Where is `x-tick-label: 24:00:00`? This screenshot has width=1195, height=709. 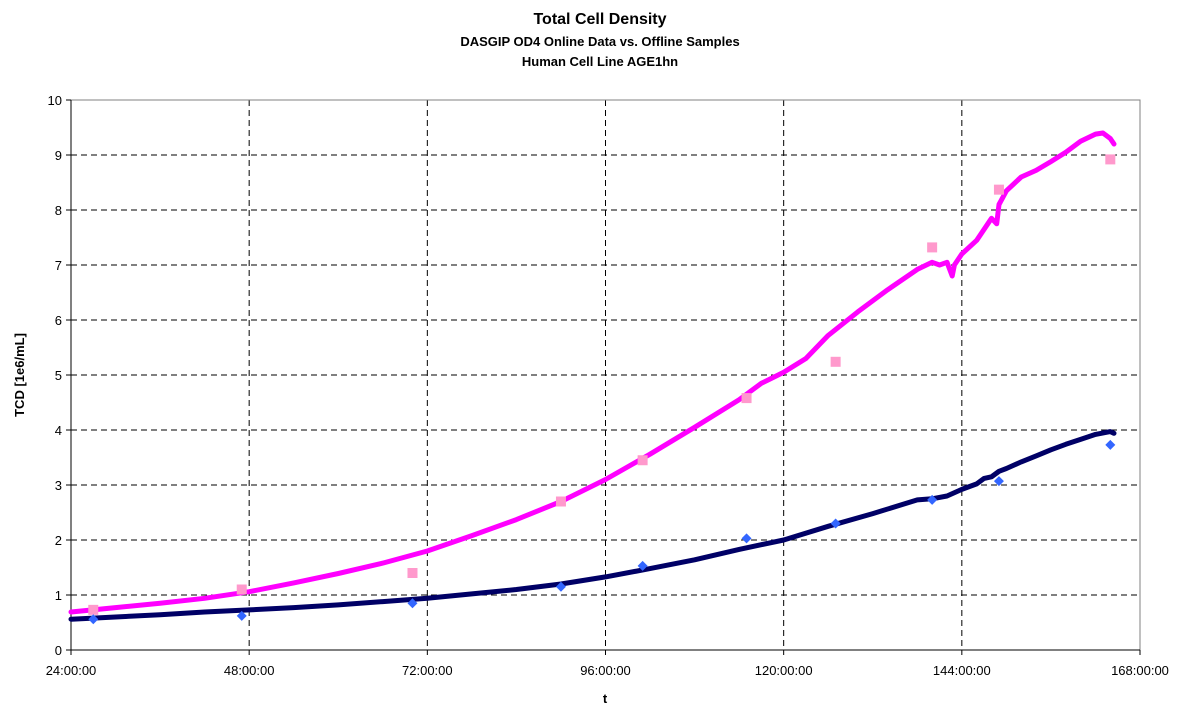 x-tick-label: 24:00:00 is located at coordinates (71, 670).